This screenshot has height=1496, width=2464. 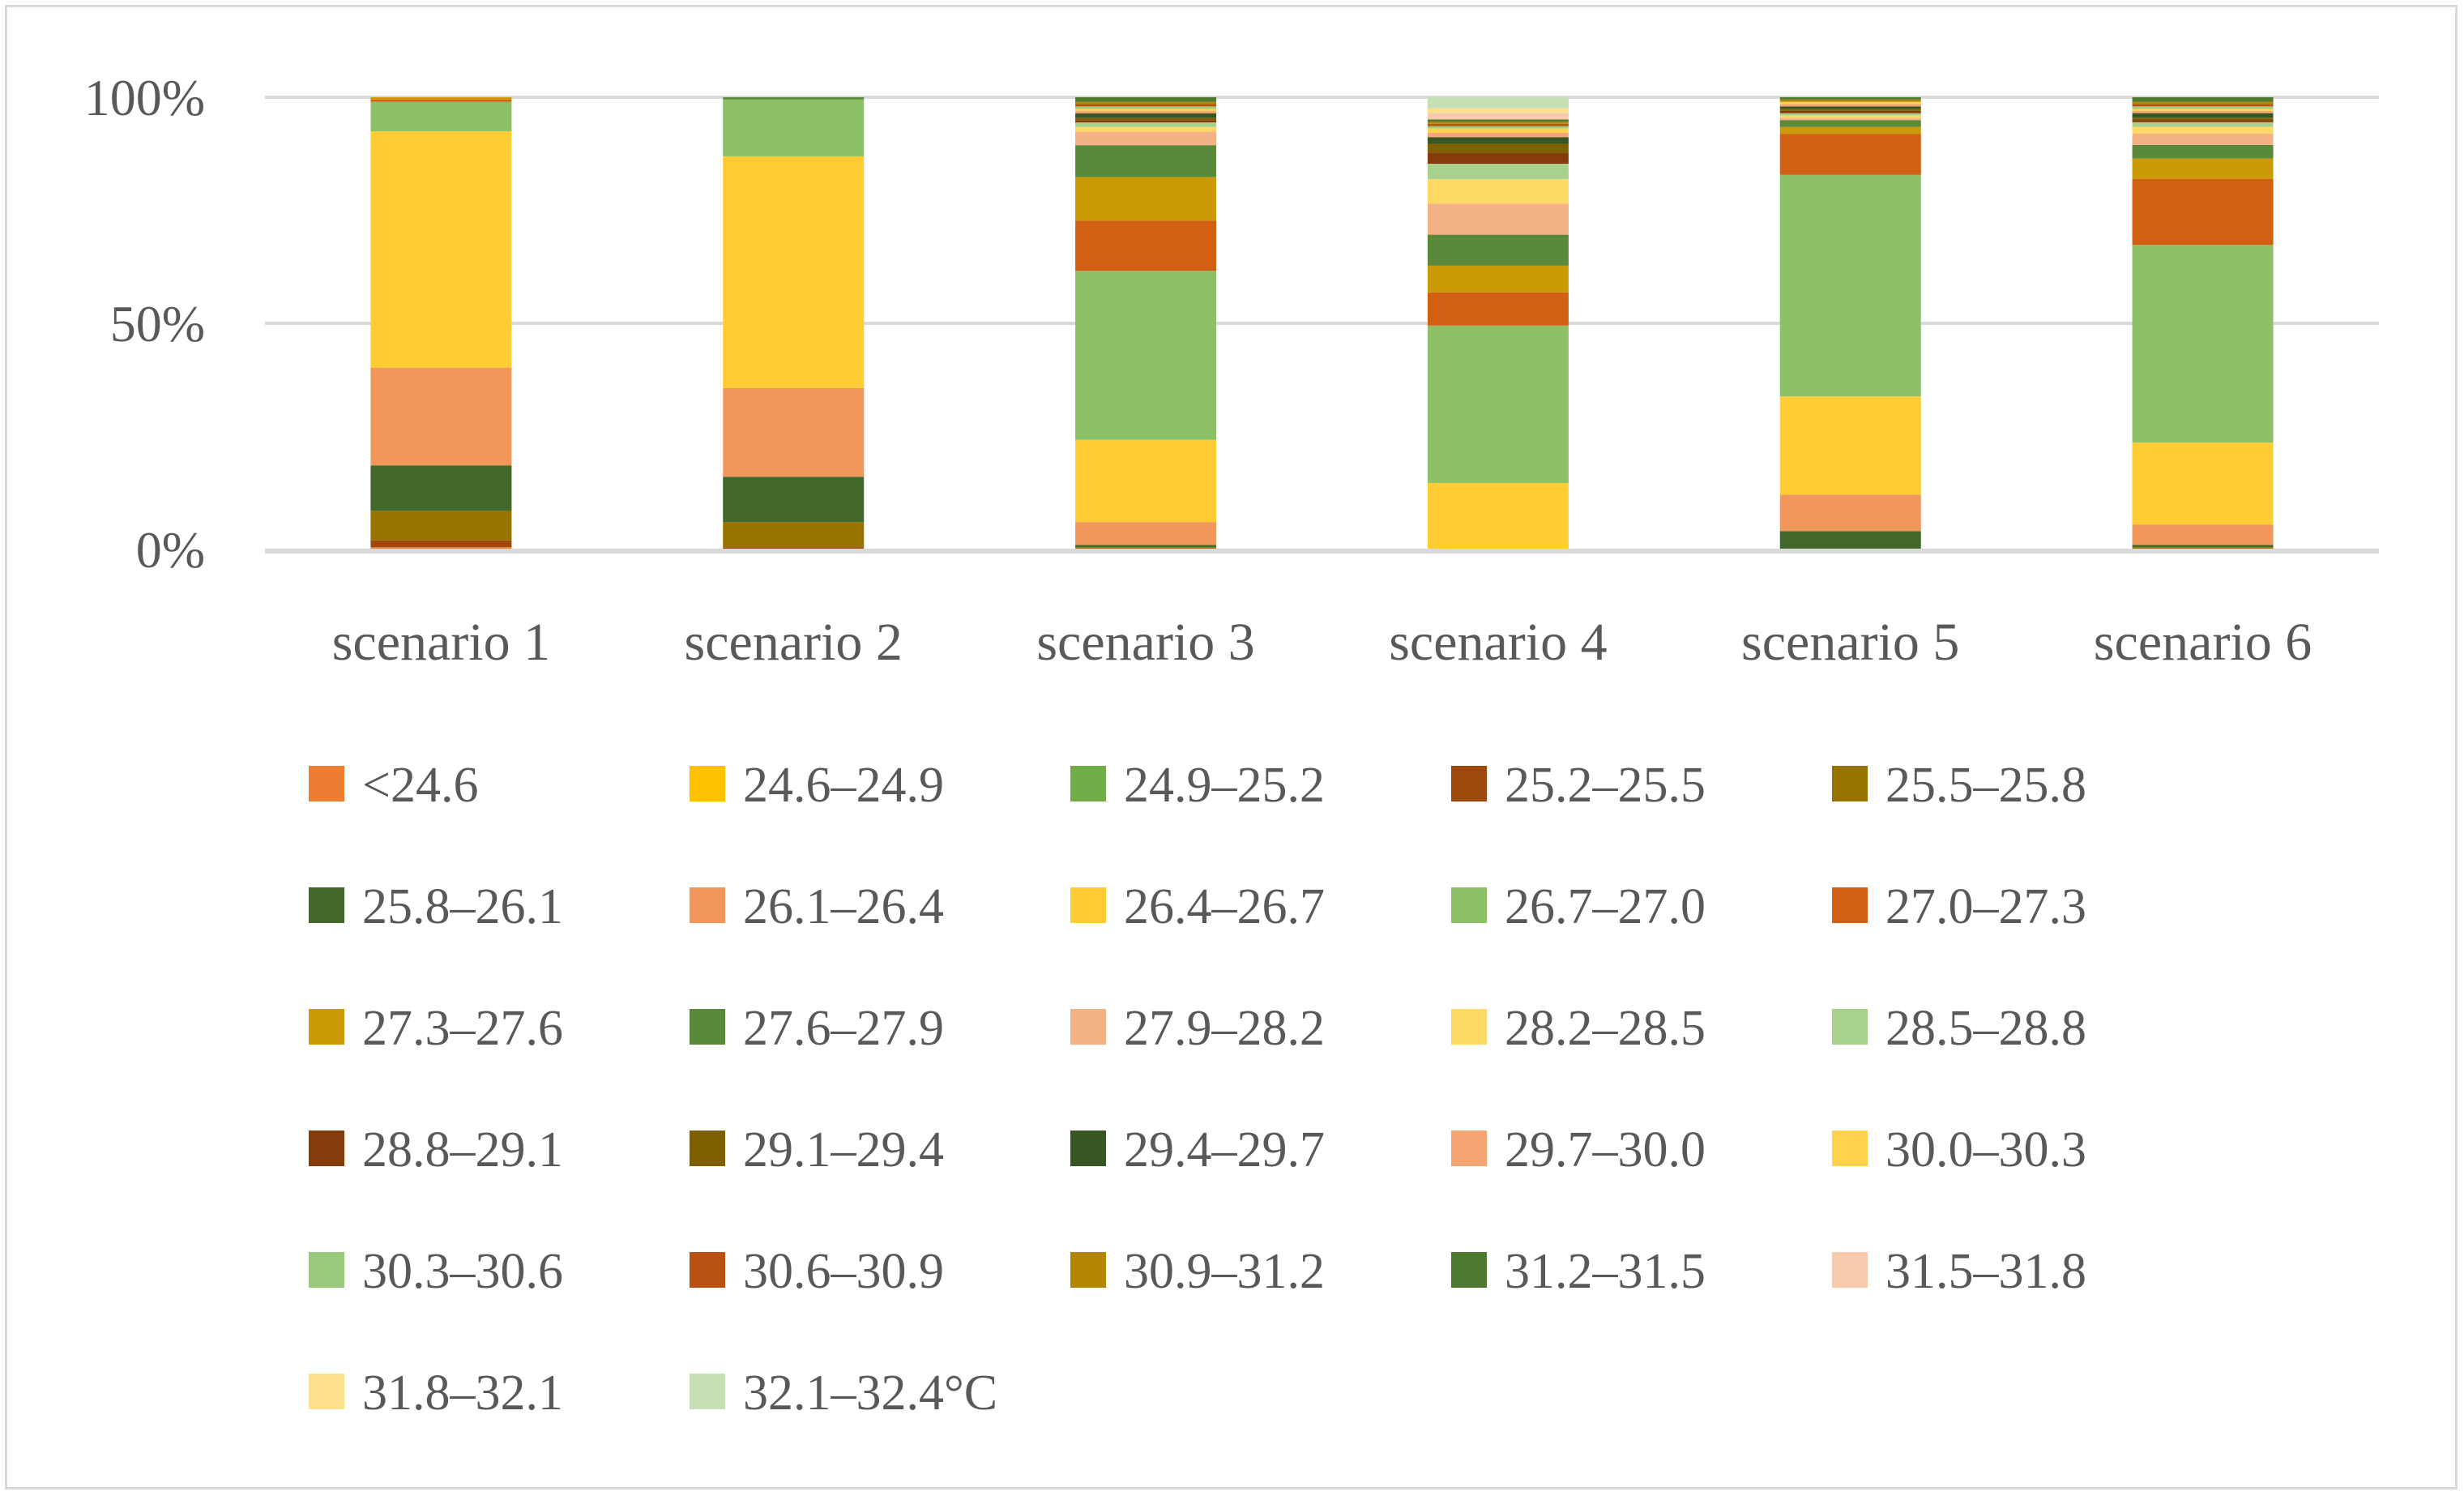 I want to click on legend-item: 27.6–27.9, so click(x=817, y=1028).